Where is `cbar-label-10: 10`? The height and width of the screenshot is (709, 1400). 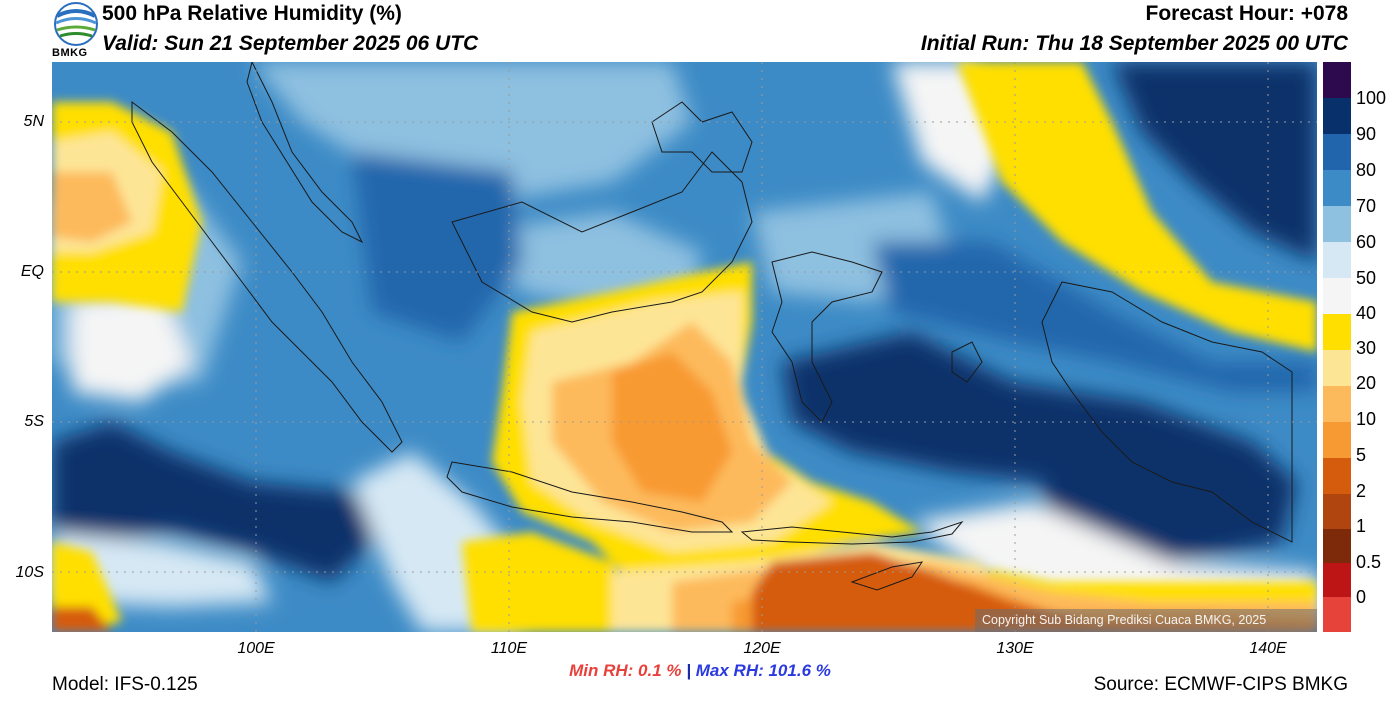
cbar-label-10: 10 is located at coordinates (1366, 419).